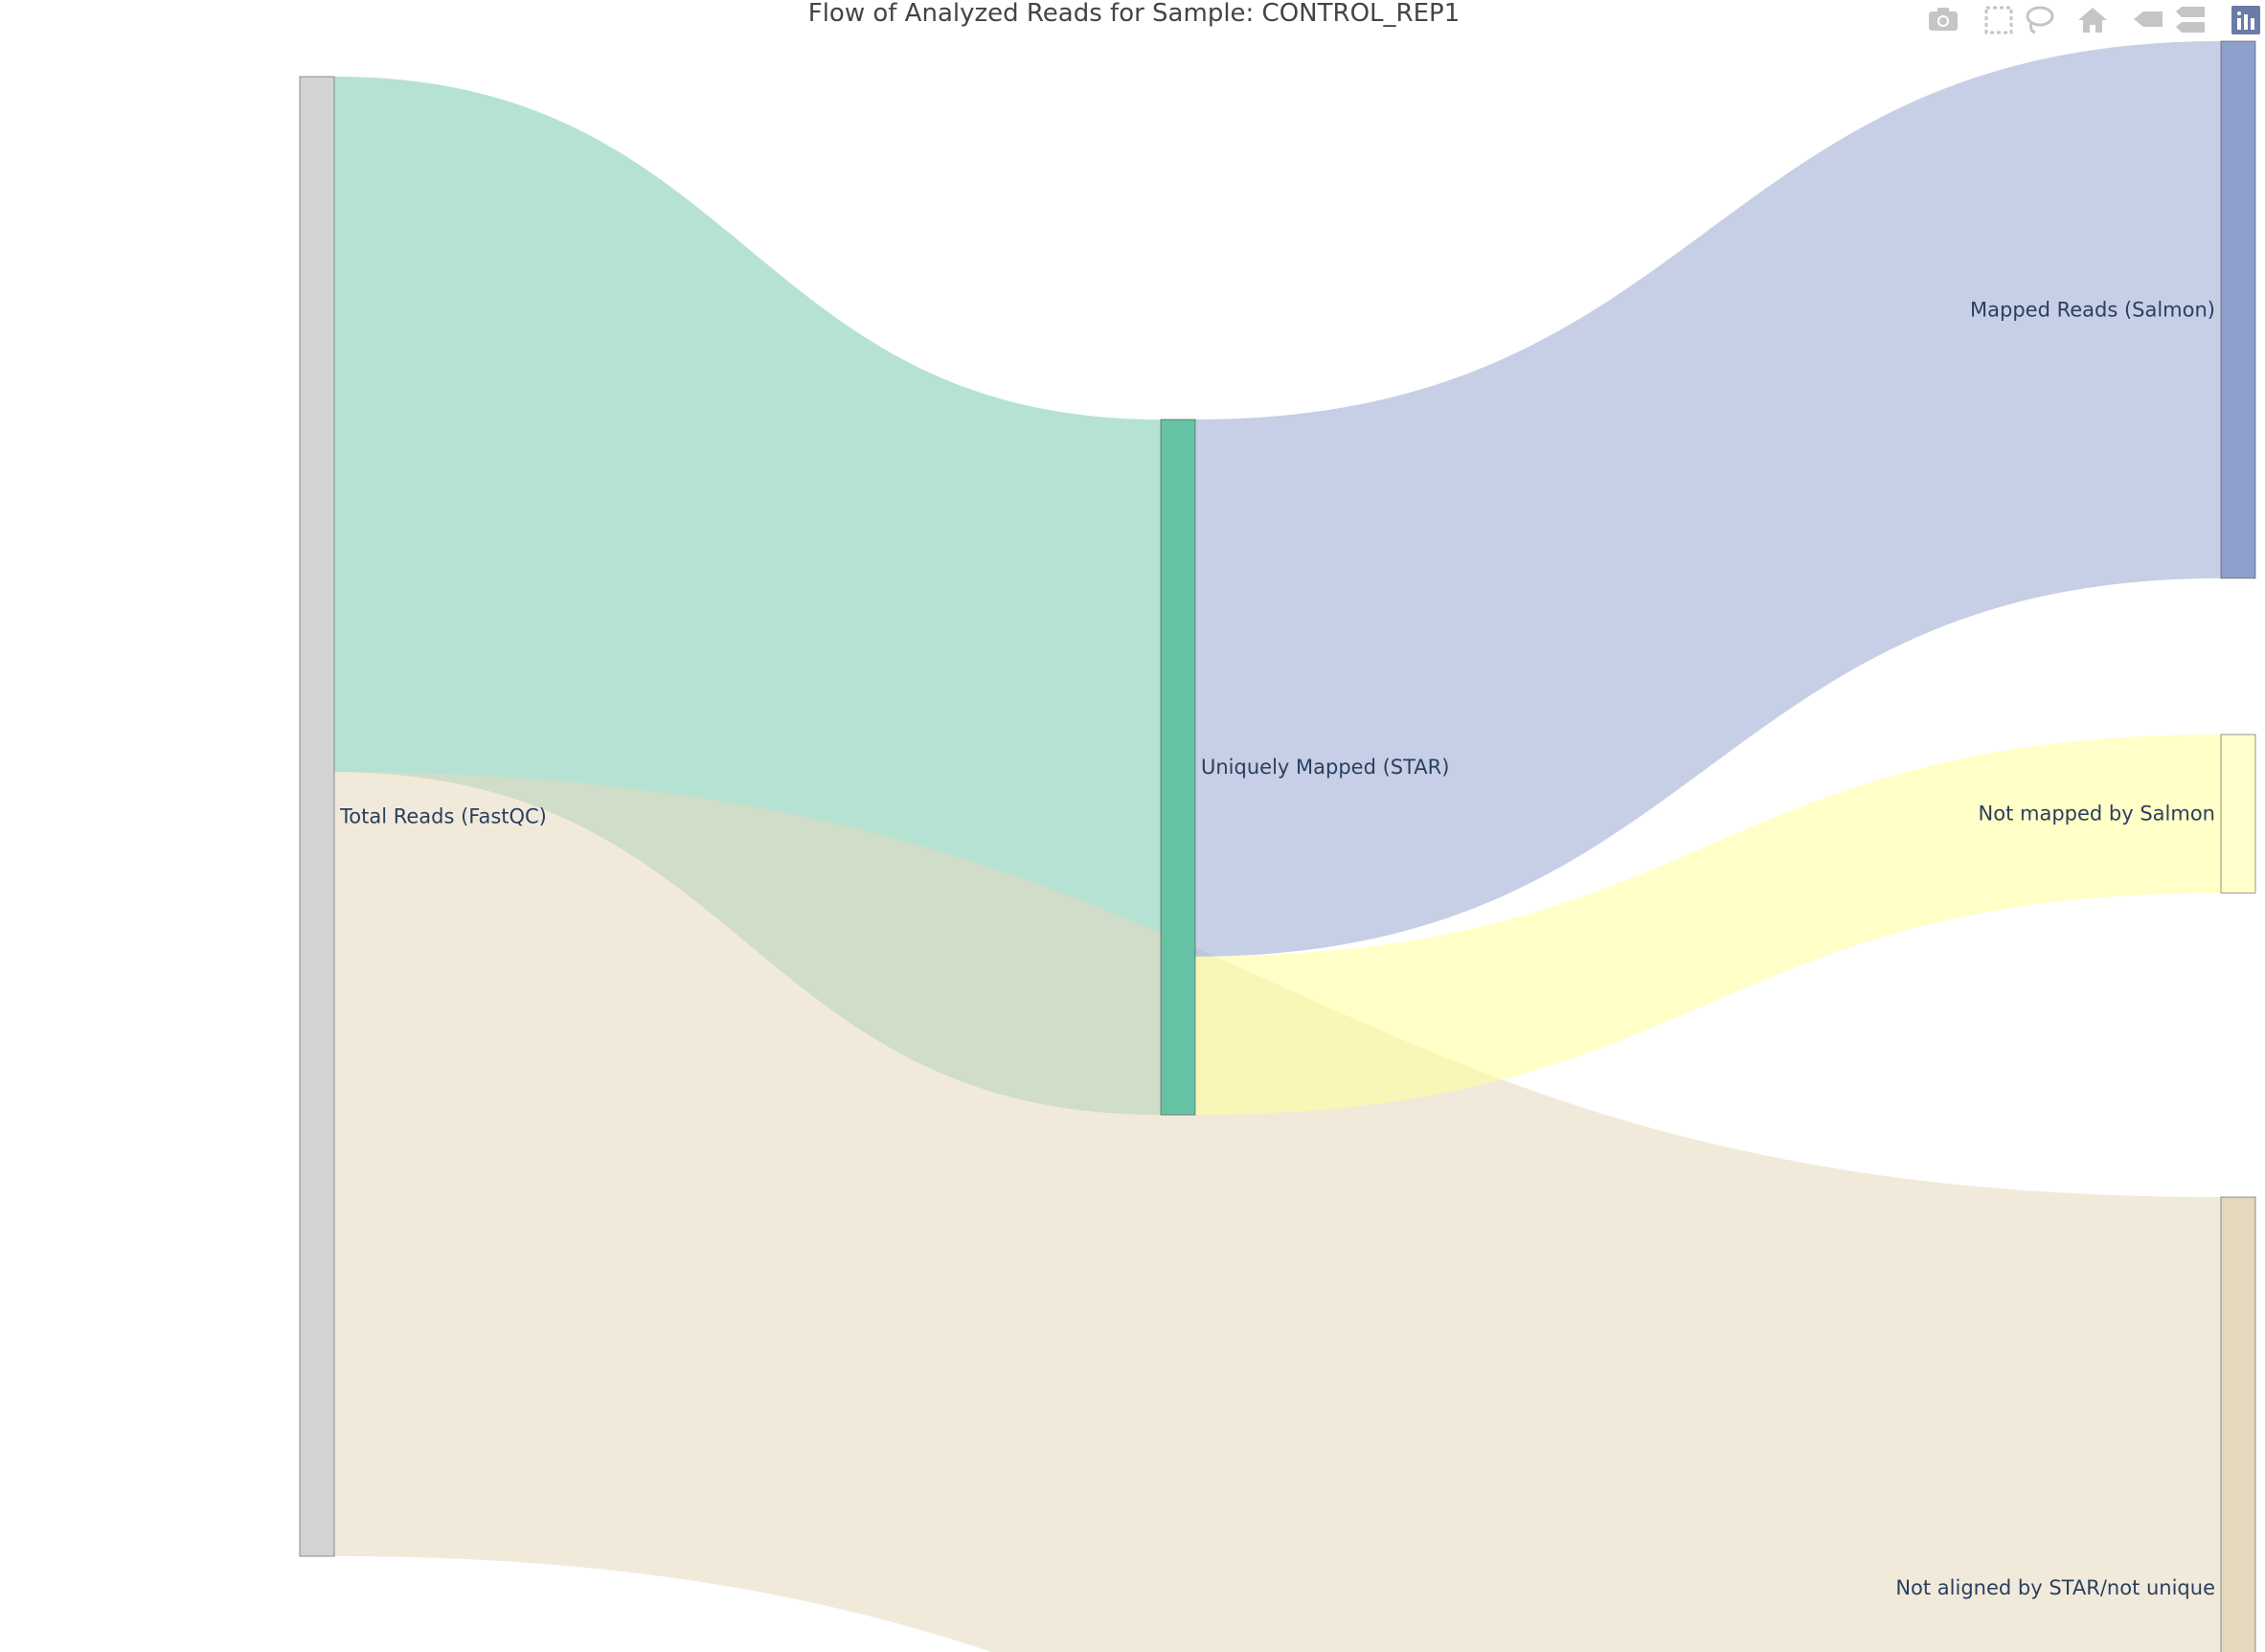  I want to click on sankey-node-label-unique: Uniquely Mapped (STAR), so click(1325, 768).